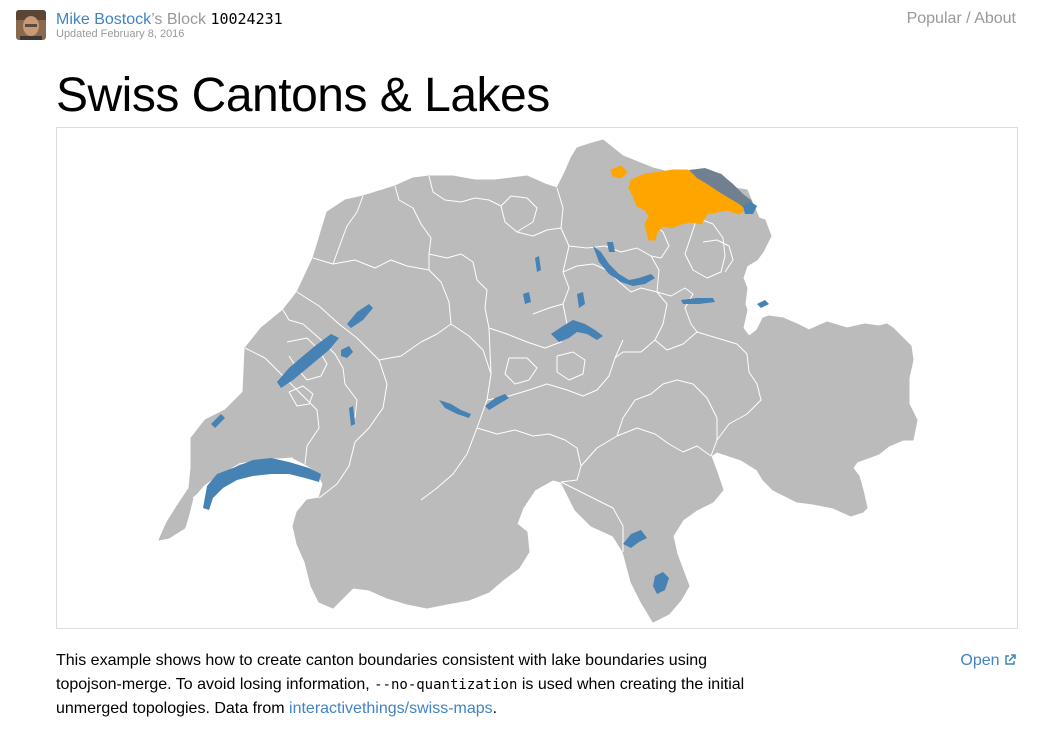 Image resolution: width=1040 pixels, height=743 pixels. I want to click on lake-murten, so click(347, 352).